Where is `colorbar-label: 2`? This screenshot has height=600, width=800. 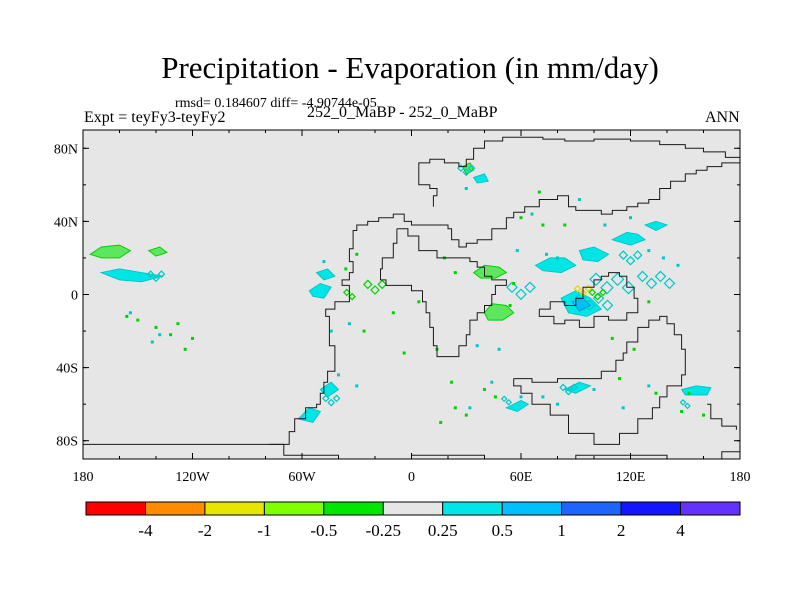
colorbar-label: 2 is located at coordinates (621, 530).